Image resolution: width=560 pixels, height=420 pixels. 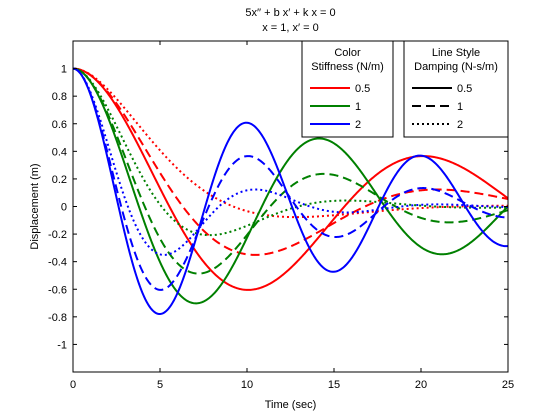 I want to click on chart-title-line: 5x′′ + b x′ + k x = 0, so click(x=290, y=13).